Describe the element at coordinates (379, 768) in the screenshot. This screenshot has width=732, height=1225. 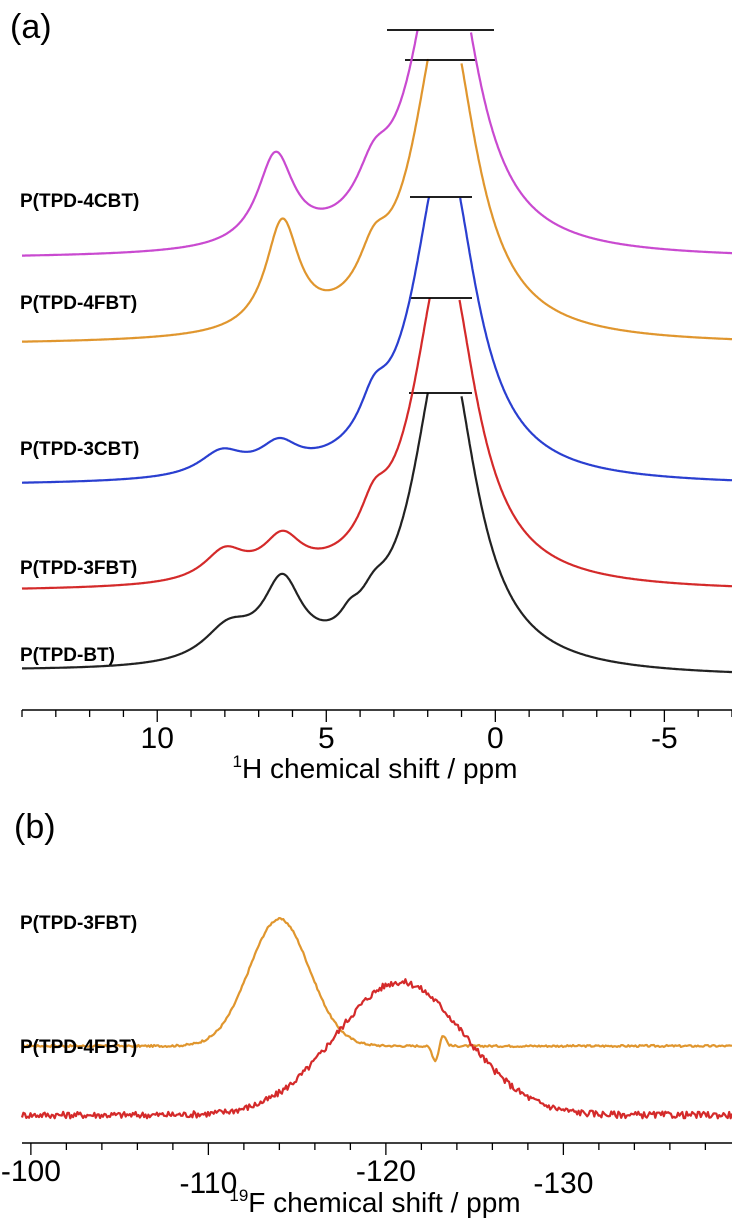
I see `panel-a-x-axis-title-text: H chemical shift / ppm` at that location.